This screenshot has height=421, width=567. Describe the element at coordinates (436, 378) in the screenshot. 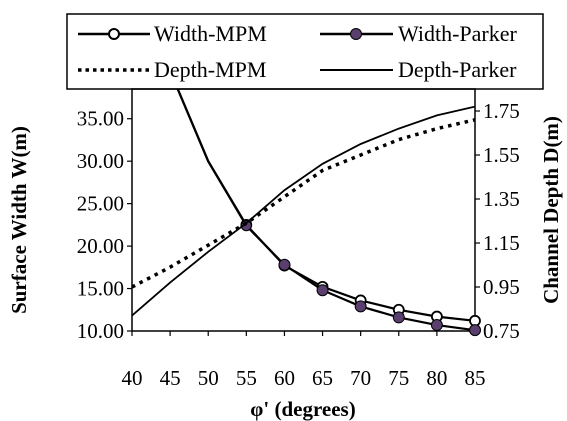

I see `x-tick-label-80: 80` at that location.